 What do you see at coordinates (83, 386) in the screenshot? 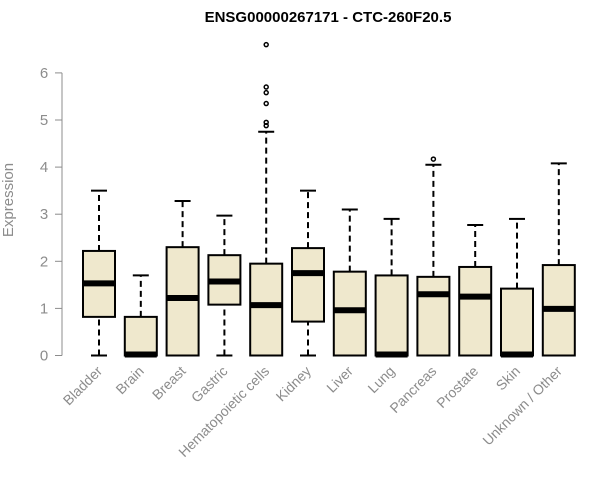
I see `x-category-label: Bladder` at bounding box center [83, 386].